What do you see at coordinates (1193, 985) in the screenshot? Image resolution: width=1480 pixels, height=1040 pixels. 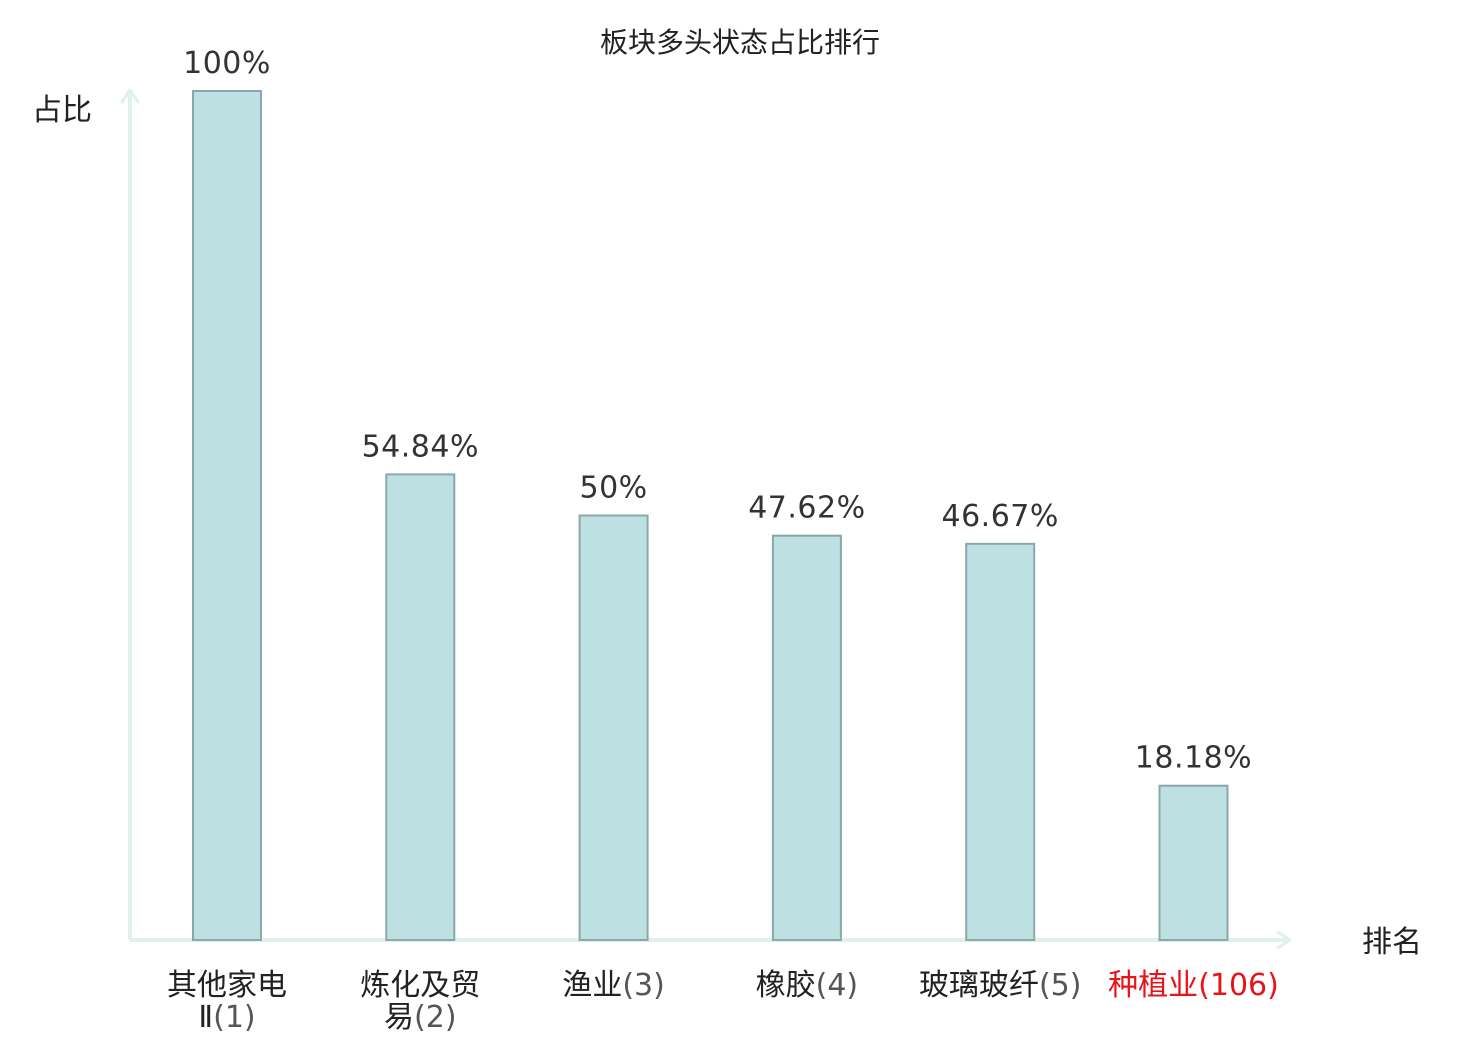 I see `x-tick-label: 种植业(106)` at bounding box center [1193, 985].